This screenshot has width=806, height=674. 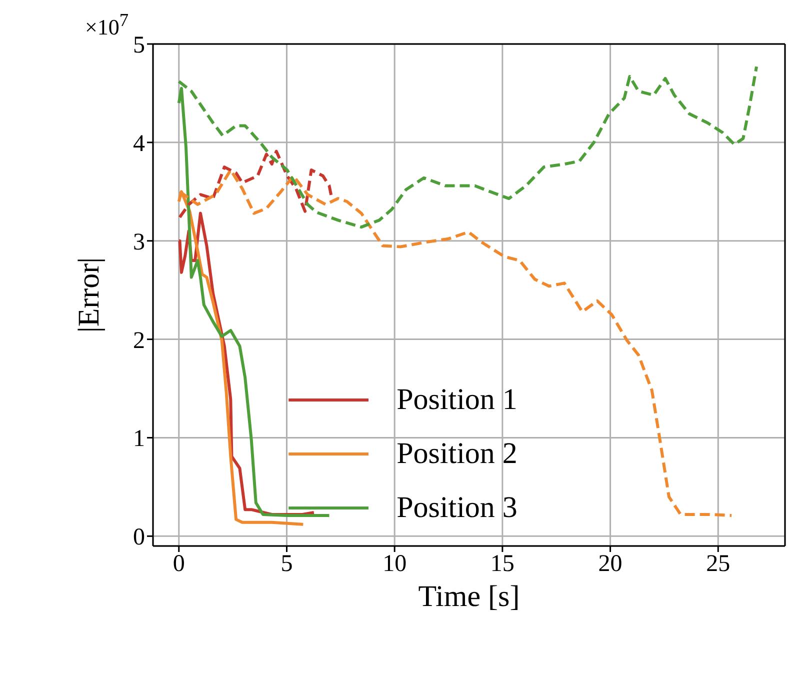 What do you see at coordinates (502, 564) in the screenshot?
I see `x-tick-label: 15` at bounding box center [502, 564].